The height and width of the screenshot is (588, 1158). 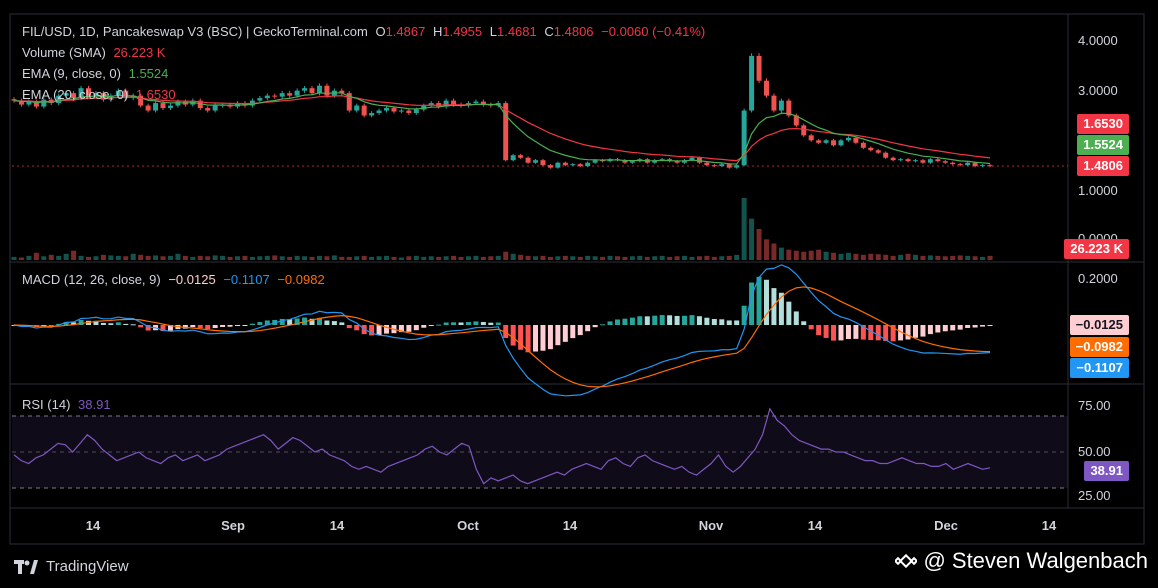 I want to click on ema20-legend: EMA (20, close, 0) 1.6530, so click(x=101, y=95).